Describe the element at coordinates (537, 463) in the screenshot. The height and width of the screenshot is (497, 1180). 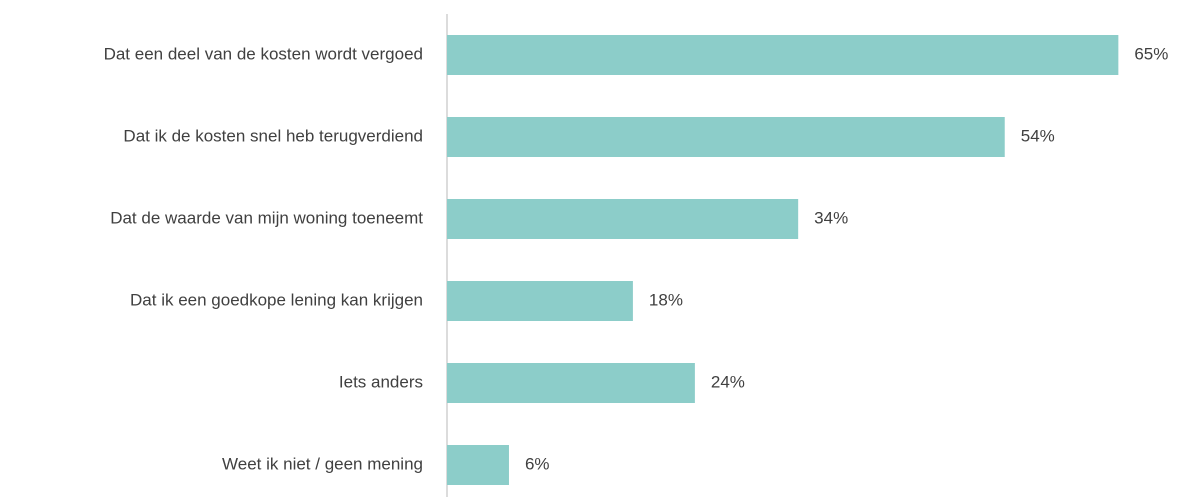
I see `data-label: 6%` at that location.